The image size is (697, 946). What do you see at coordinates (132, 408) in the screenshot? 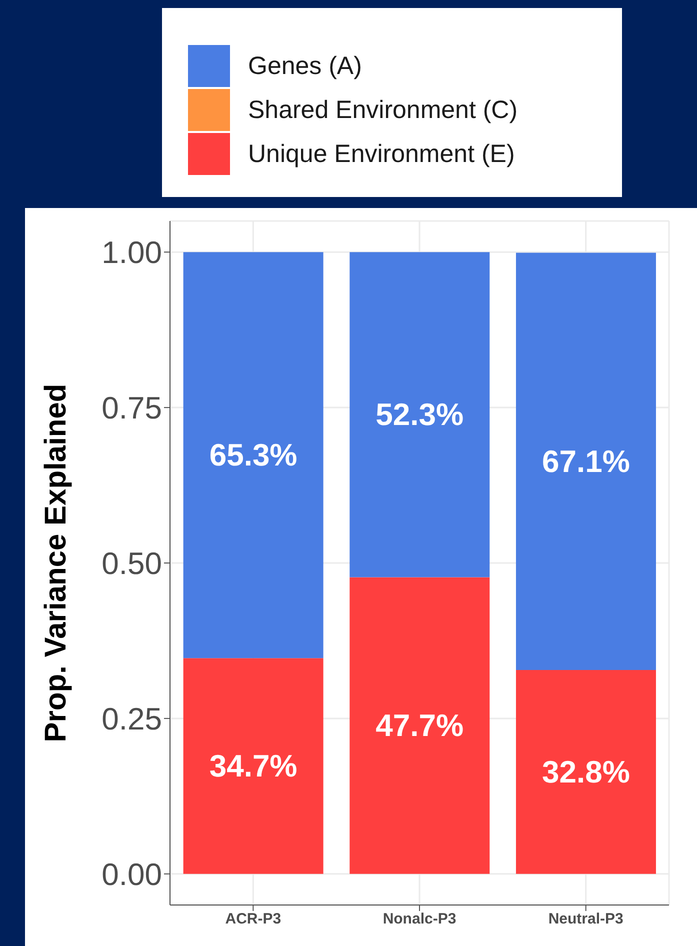
I see `y-tick-label: 0.75` at bounding box center [132, 408].